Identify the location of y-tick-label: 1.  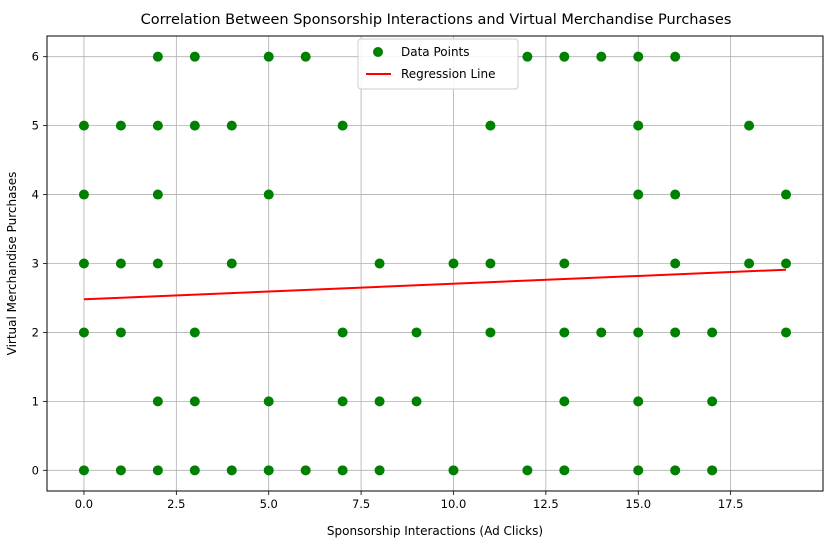
(35, 401).